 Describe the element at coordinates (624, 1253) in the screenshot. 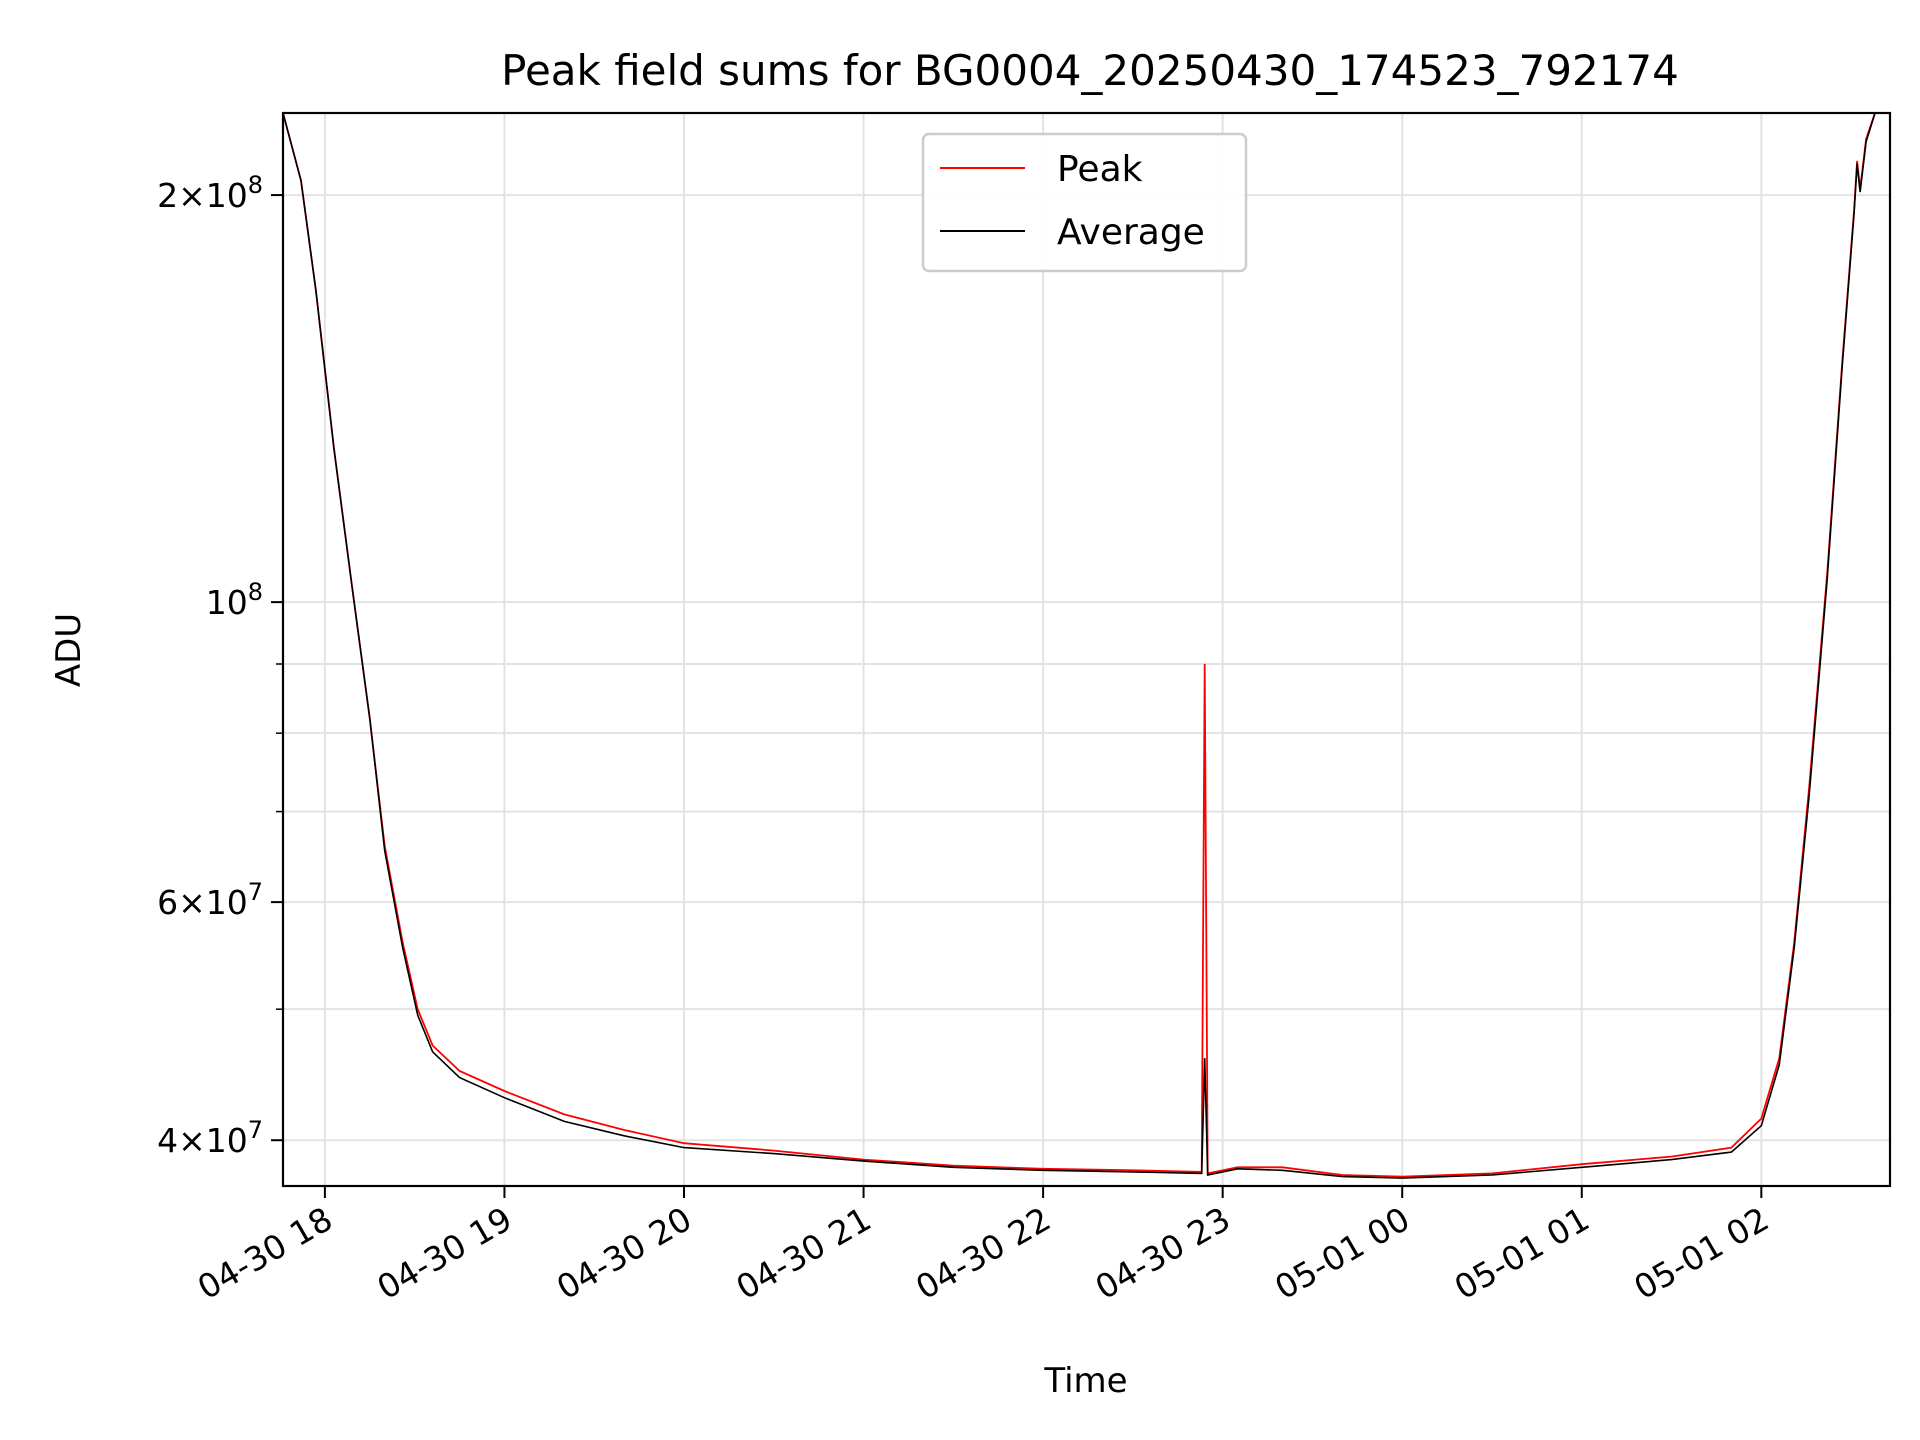

I see `x-tick-label: 04-30 20` at that location.